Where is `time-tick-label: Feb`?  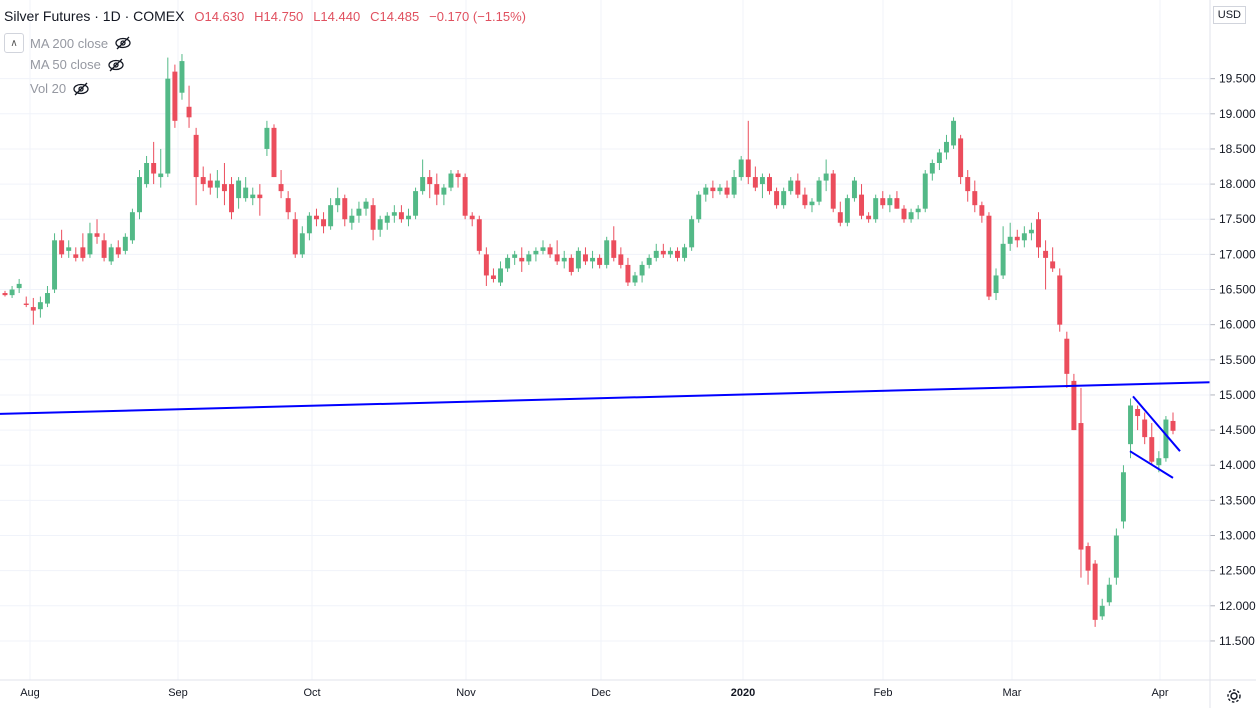
time-tick-label: Feb is located at coordinates (883, 693).